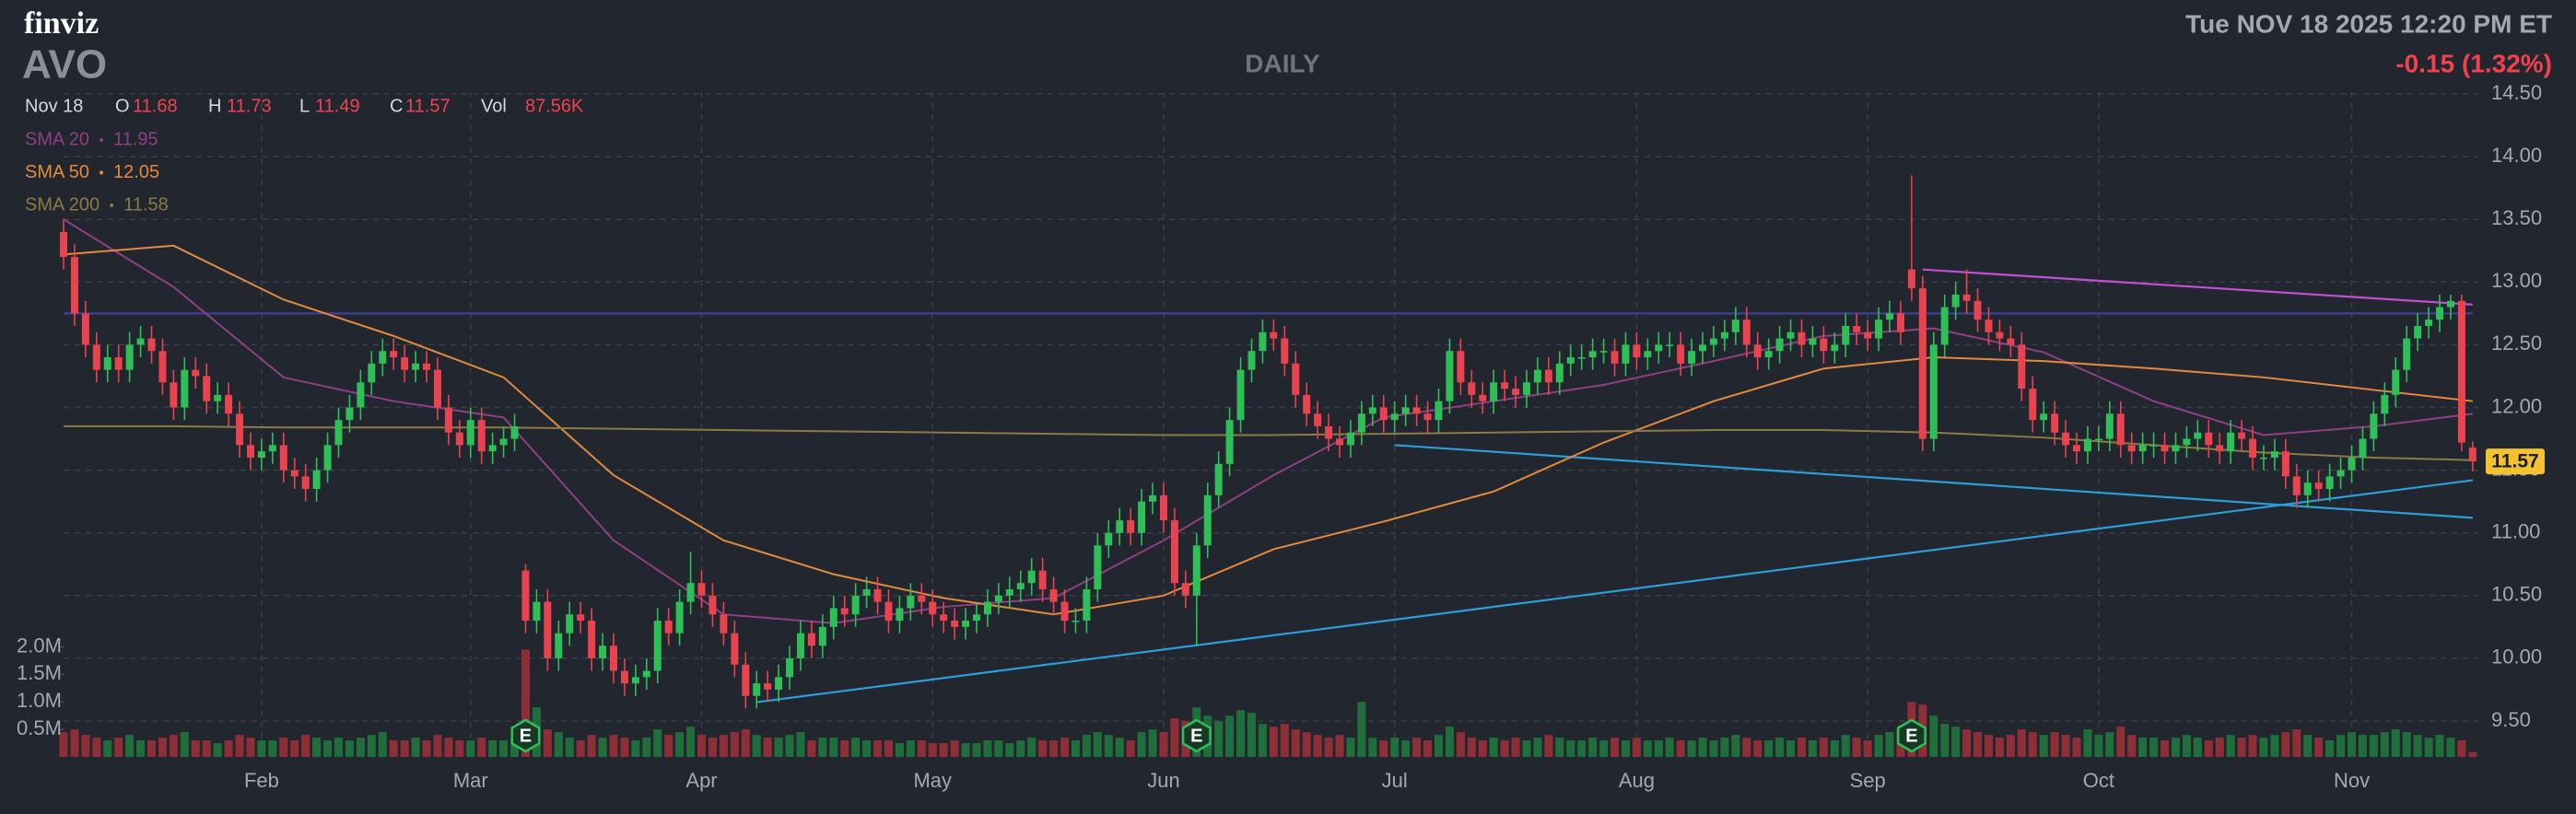 The height and width of the screenshot is (814, 2576). What do you see at coordinates (61, 23) in the screenshot?
I see `brand: finviz` at bounding box center [61, 23].